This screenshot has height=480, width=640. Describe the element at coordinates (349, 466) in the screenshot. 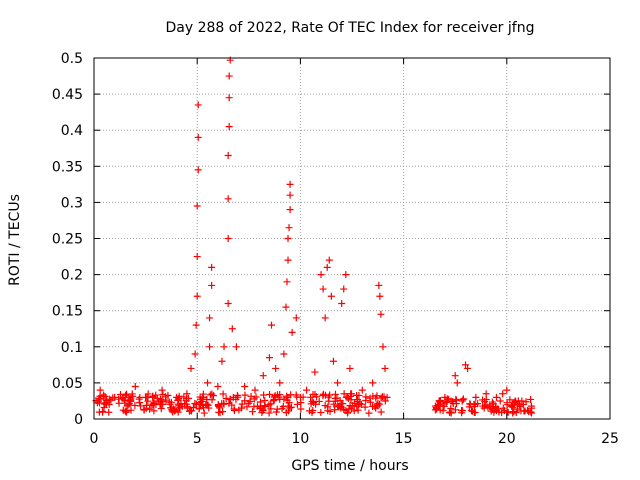

I see `x-axis-label: GPS time / hours` at that location.